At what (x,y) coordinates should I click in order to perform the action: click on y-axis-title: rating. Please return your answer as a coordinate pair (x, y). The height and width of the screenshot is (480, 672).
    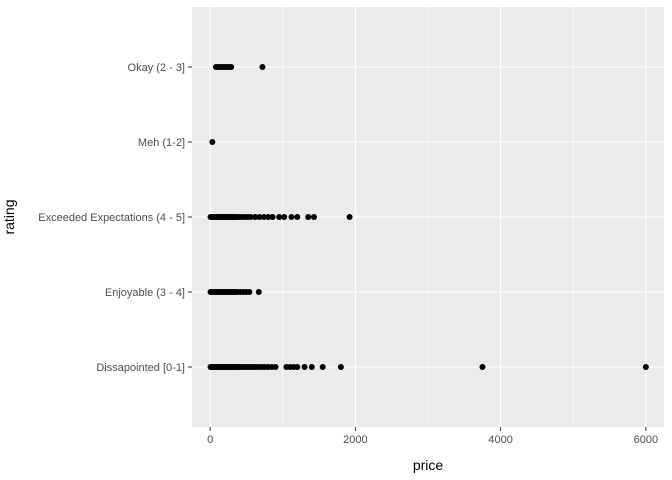
    Looking at the image, I should click on (9, 216).